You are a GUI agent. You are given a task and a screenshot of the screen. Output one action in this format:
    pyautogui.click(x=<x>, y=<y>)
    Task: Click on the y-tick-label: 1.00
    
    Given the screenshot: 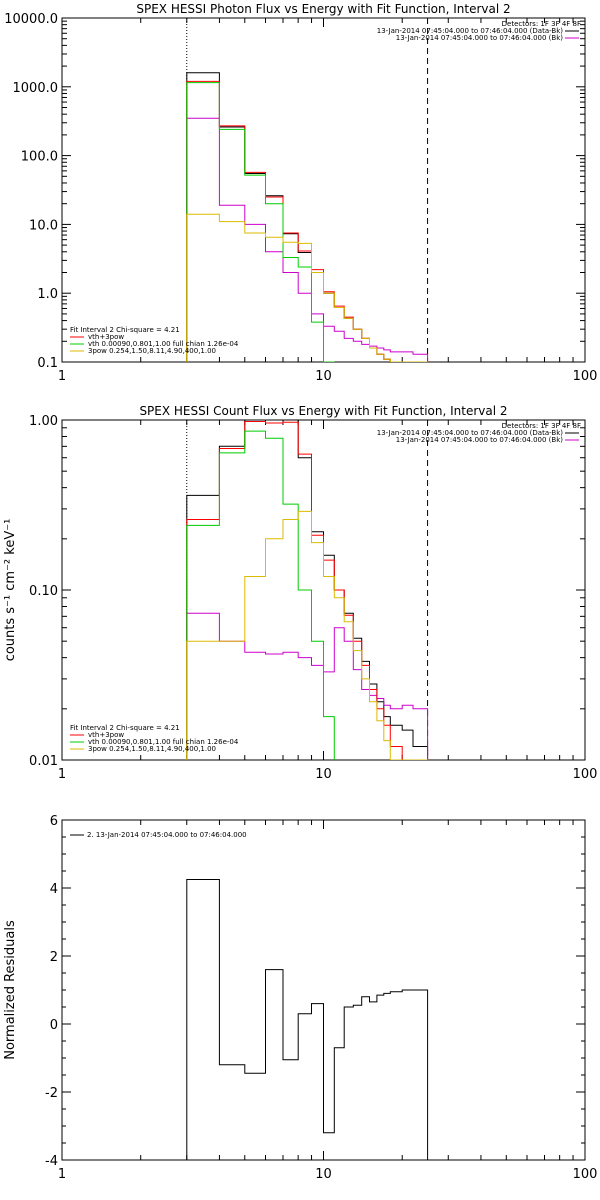 What is the action you would take?
    pyautogui.click(x=43, y=421)
    